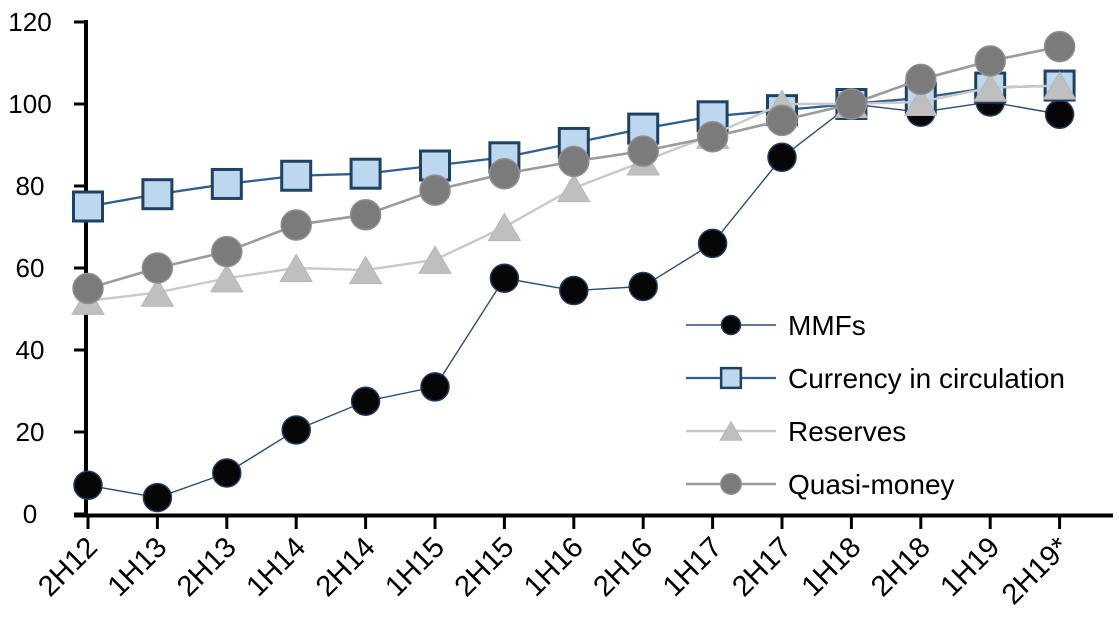  I want to click on x-axis-label: 2H15, so click(485, 567).